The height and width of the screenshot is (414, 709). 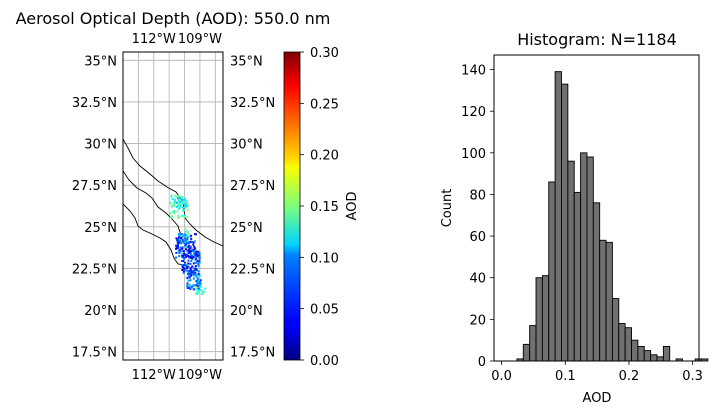 I want to click on map-lon-label-bottom: 109°W, so click(x=200, y=375).